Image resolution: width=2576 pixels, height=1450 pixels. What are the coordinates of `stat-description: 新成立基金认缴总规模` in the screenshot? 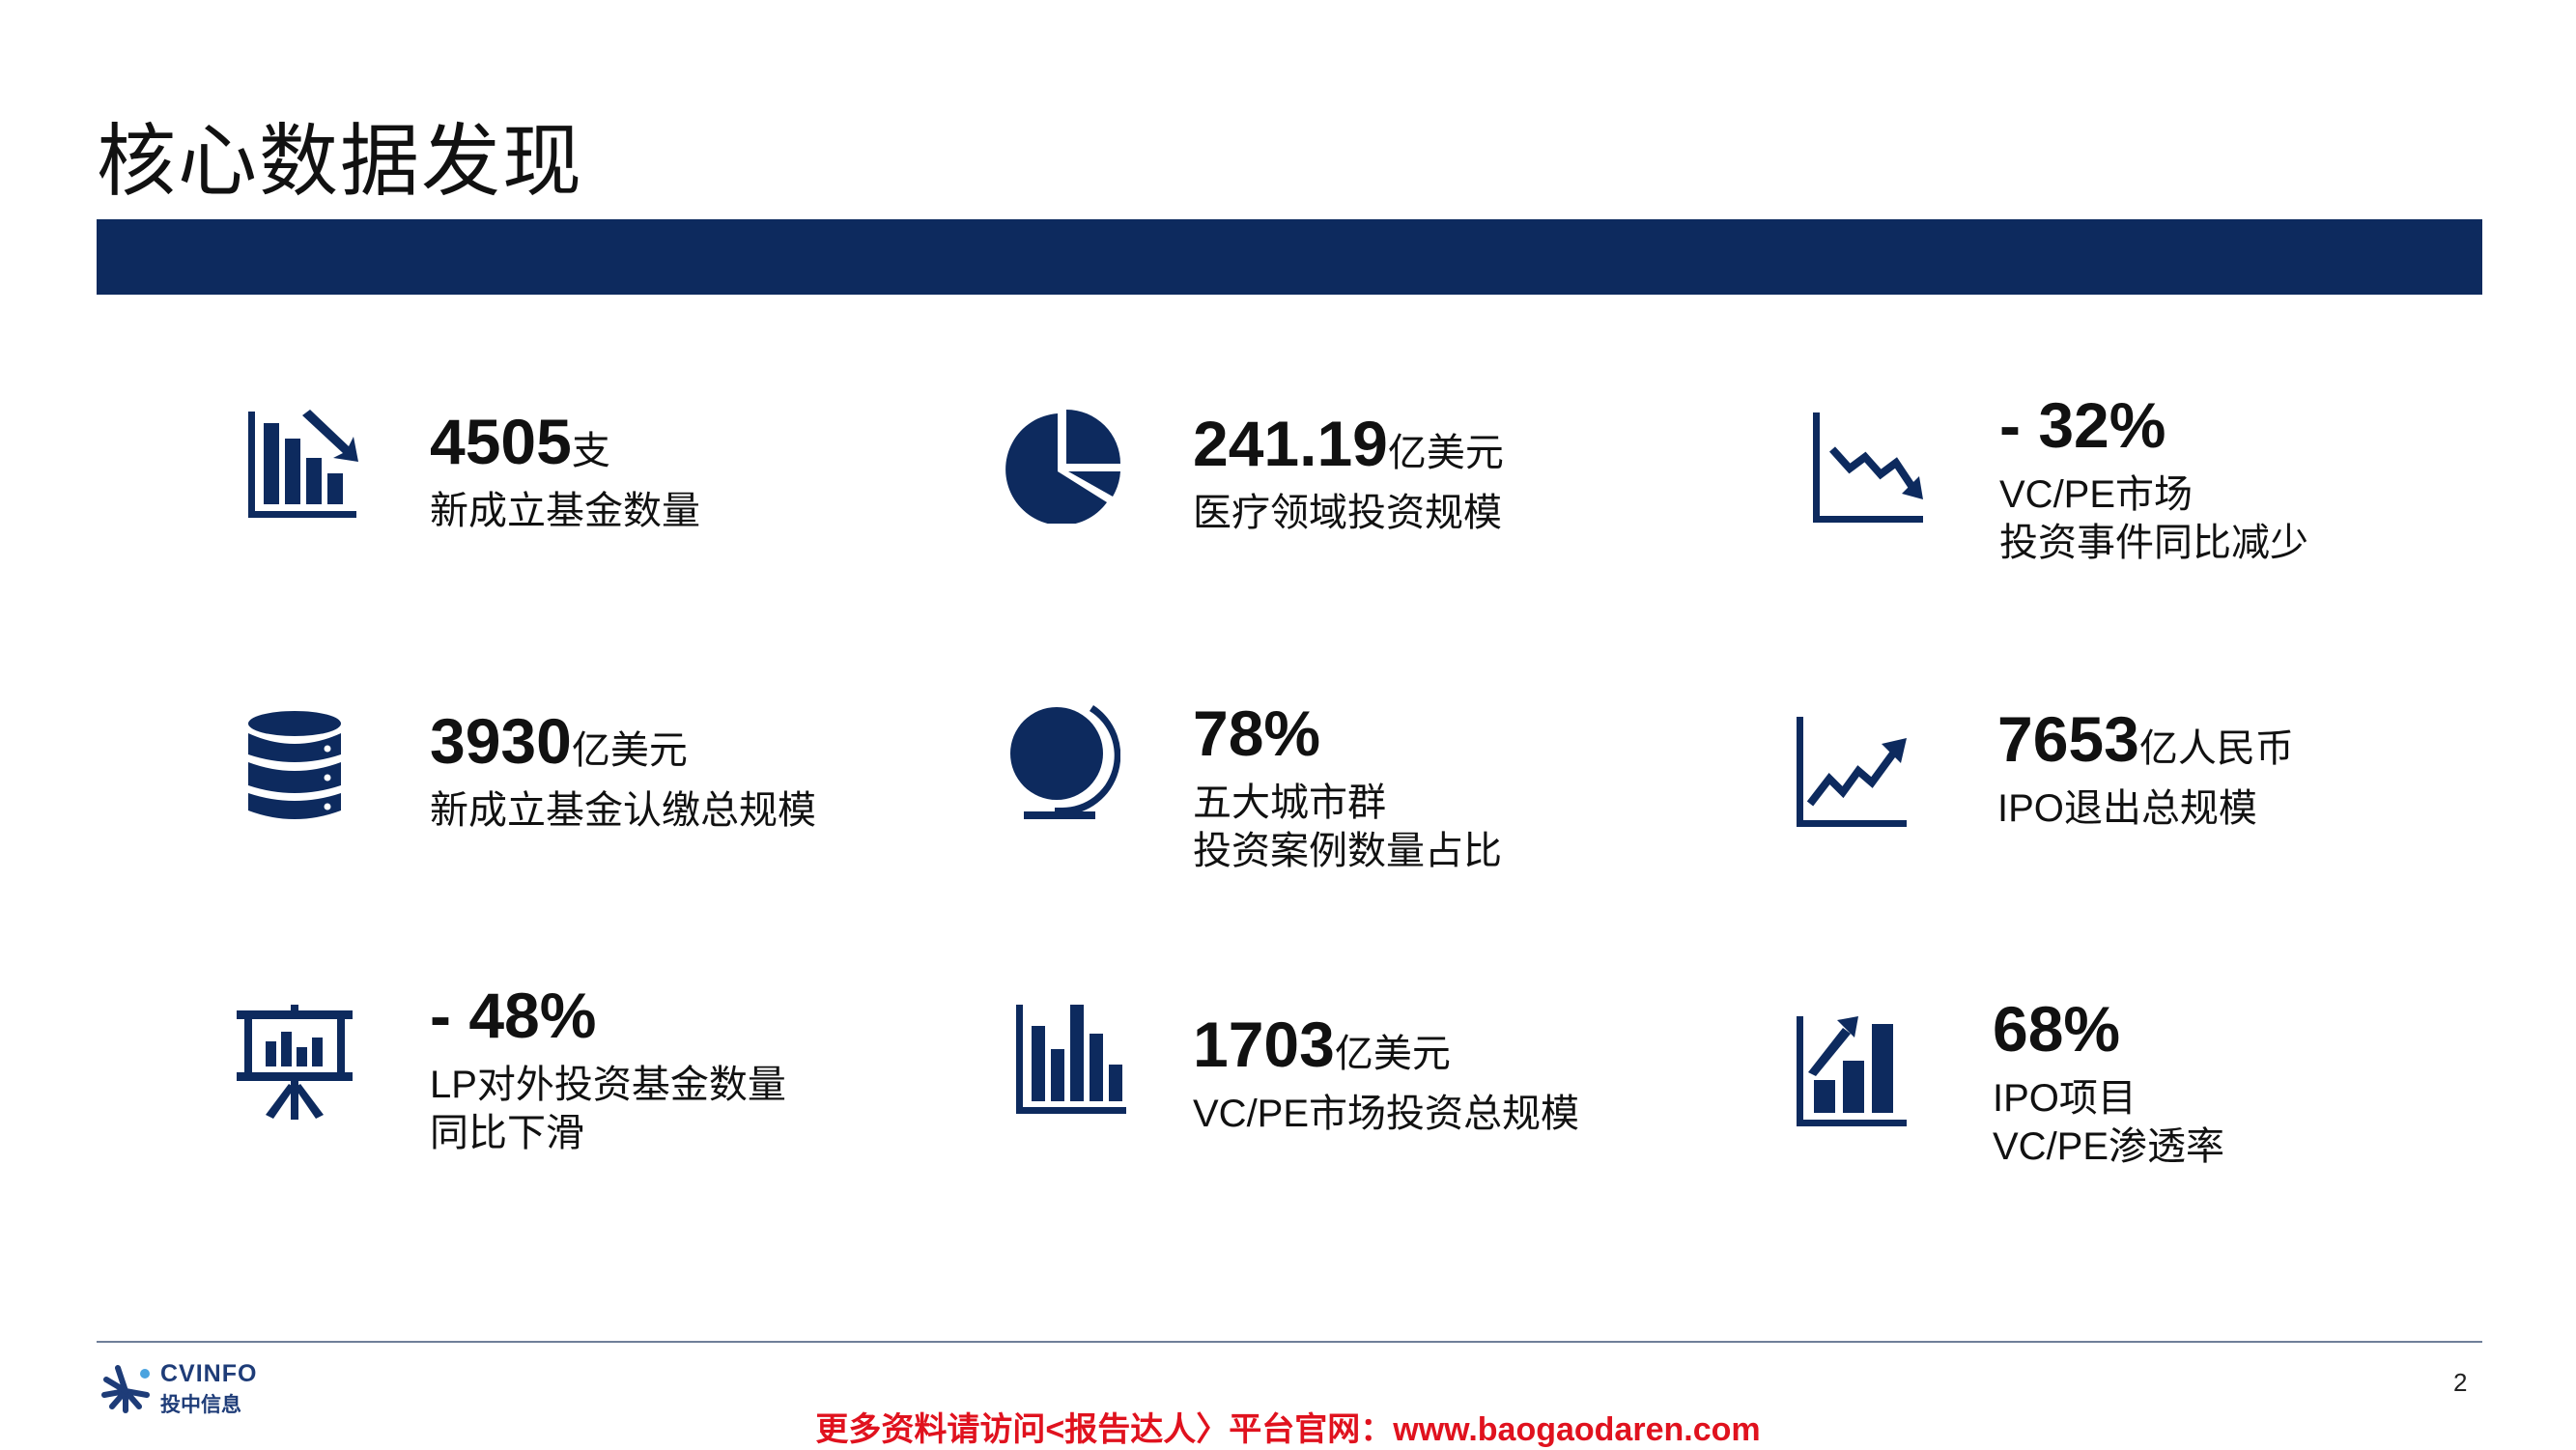 It's located at (623, 811).